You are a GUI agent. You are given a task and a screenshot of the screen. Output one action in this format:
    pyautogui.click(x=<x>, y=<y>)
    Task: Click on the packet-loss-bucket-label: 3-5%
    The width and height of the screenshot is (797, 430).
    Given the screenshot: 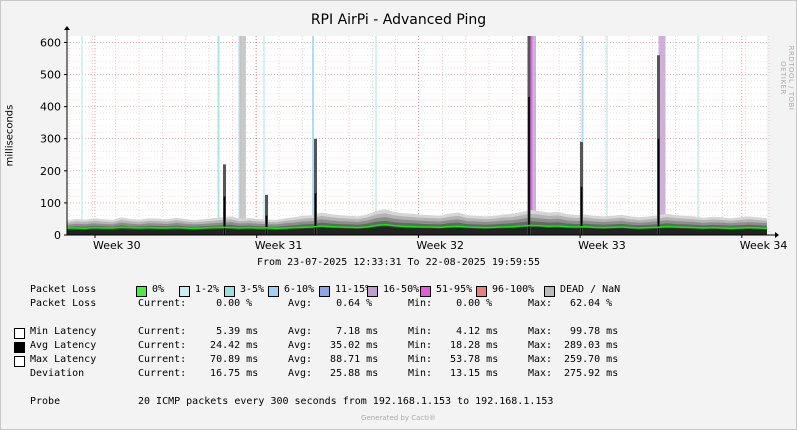 What is the action you would take?
    pyautogui.click(x=252, y=289)
    